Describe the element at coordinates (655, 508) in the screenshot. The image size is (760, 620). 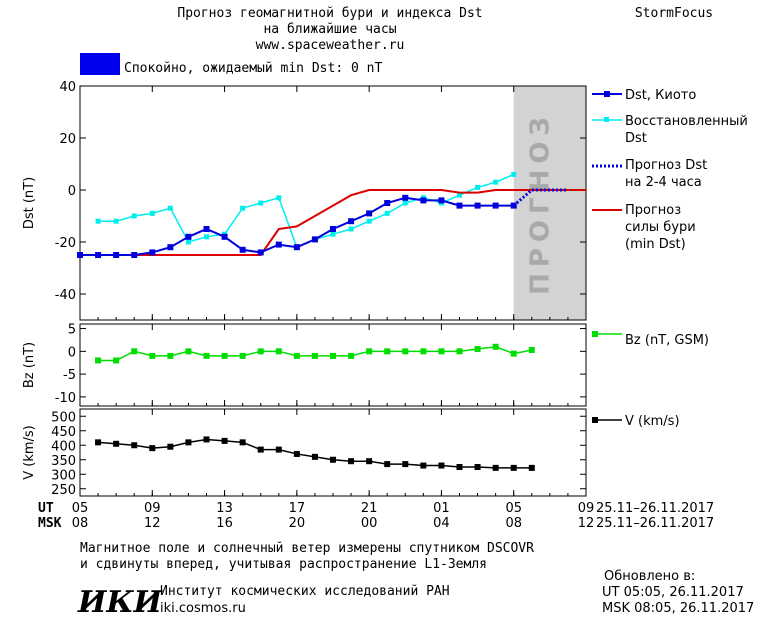
I see `ut-date-range: 25.11–26.11.2017` at that location.